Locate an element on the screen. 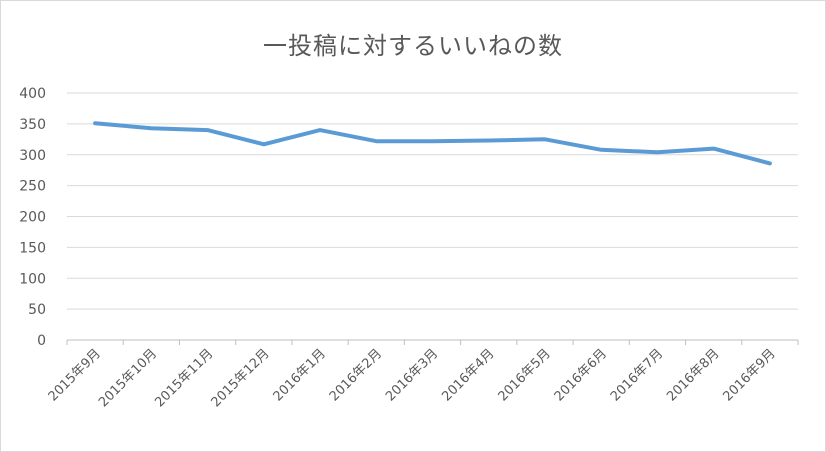 The image size is (826, 452). y-tick-label: 350 is located at coordinates (32, 125).